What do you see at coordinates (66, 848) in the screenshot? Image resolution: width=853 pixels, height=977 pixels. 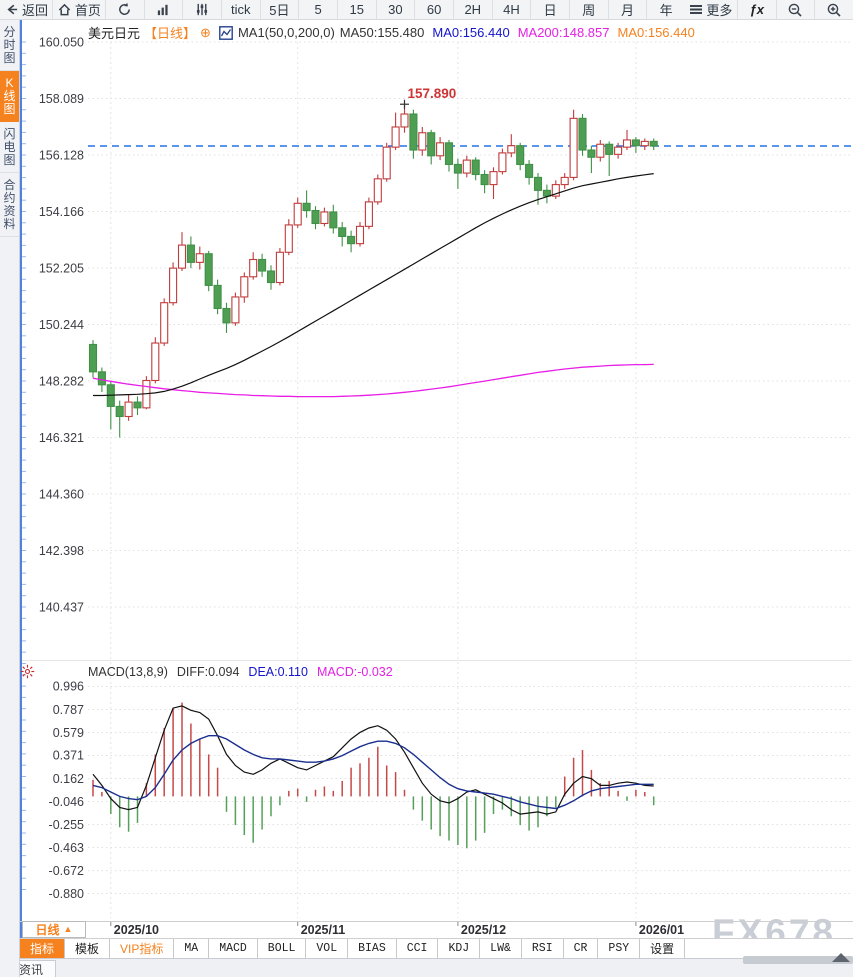 I see `svg-text: -0.463` at bounding box center [66, 848].